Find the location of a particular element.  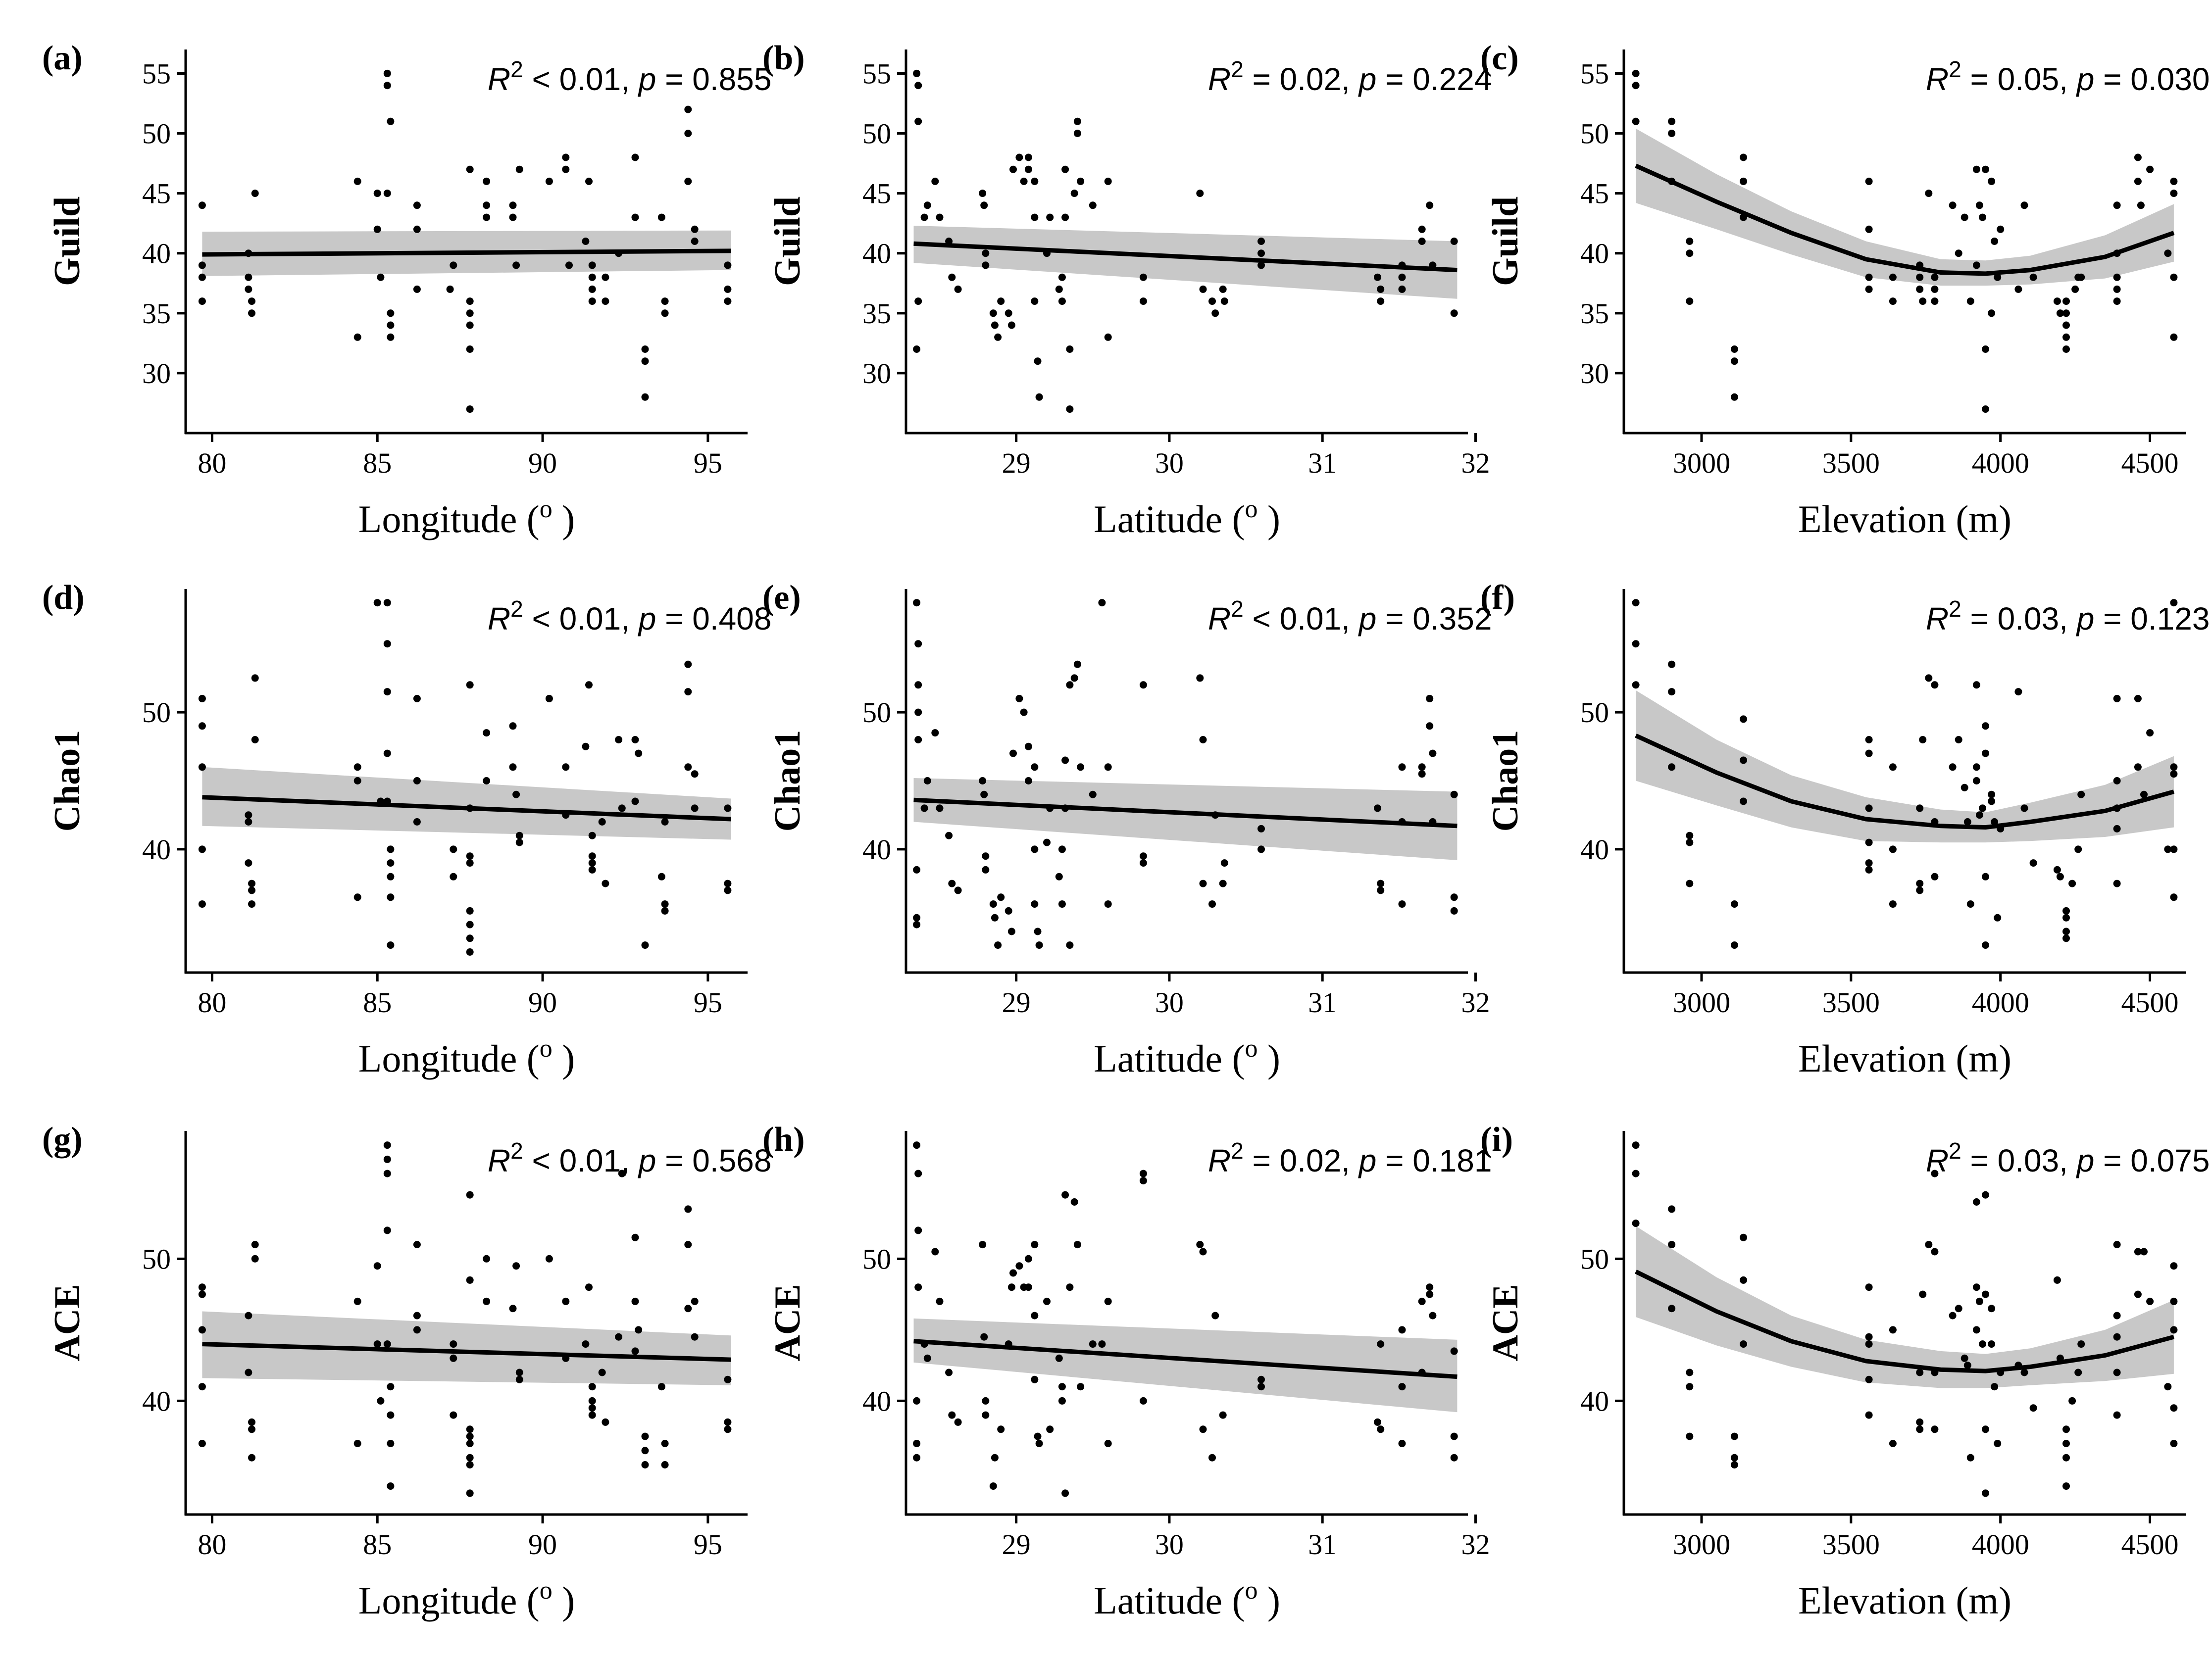

y-tick-label: 30 is located at coordinates (1594, 373).